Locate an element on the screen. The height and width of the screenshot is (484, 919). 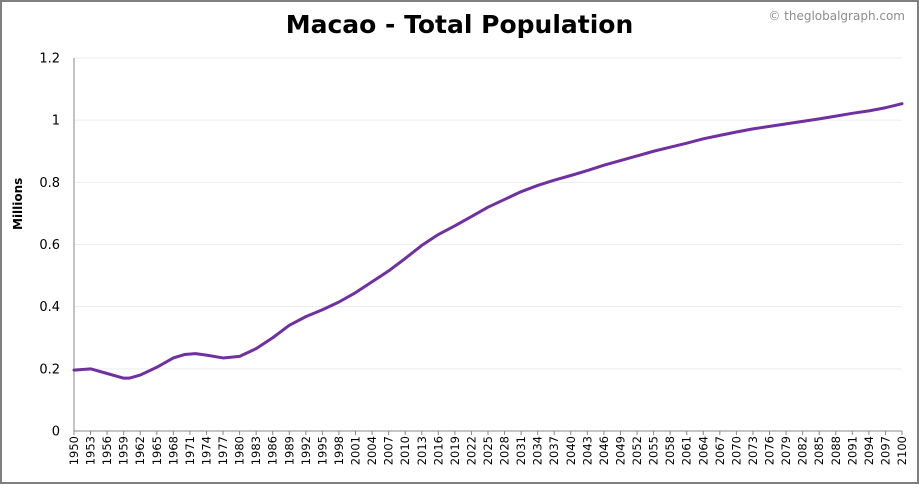
x-tick-label: 2085 is located at coordinates (819, 450).